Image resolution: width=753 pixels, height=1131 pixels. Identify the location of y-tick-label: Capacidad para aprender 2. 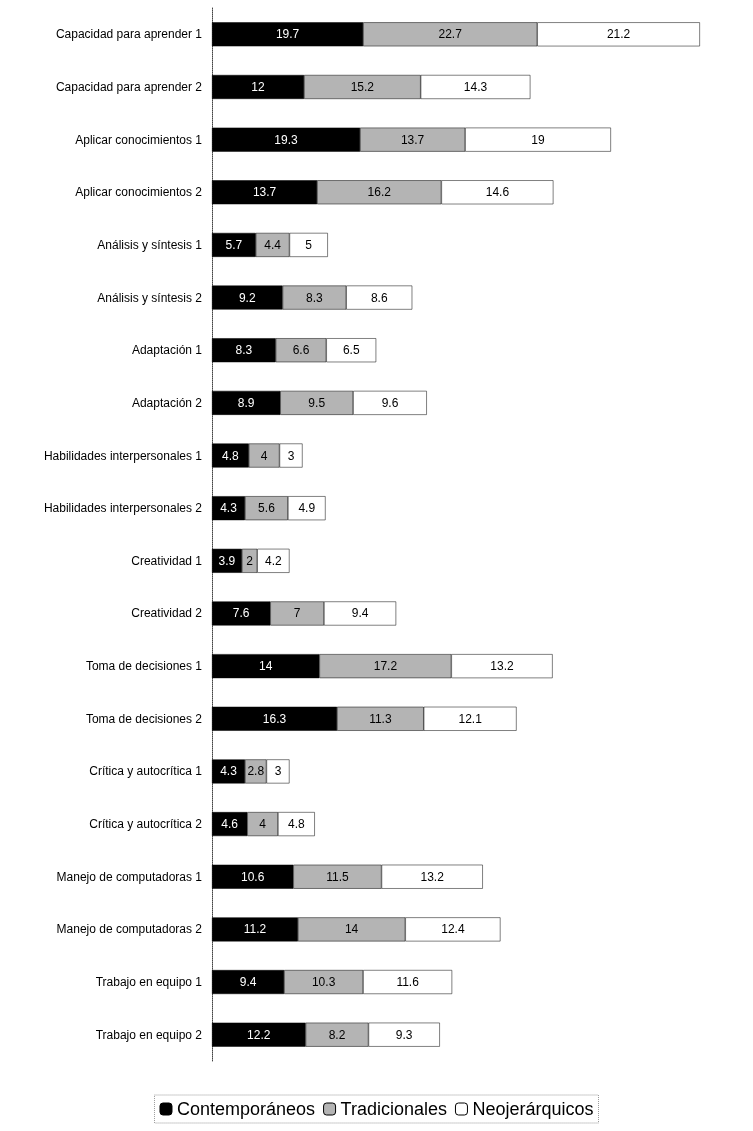
(129, 86).